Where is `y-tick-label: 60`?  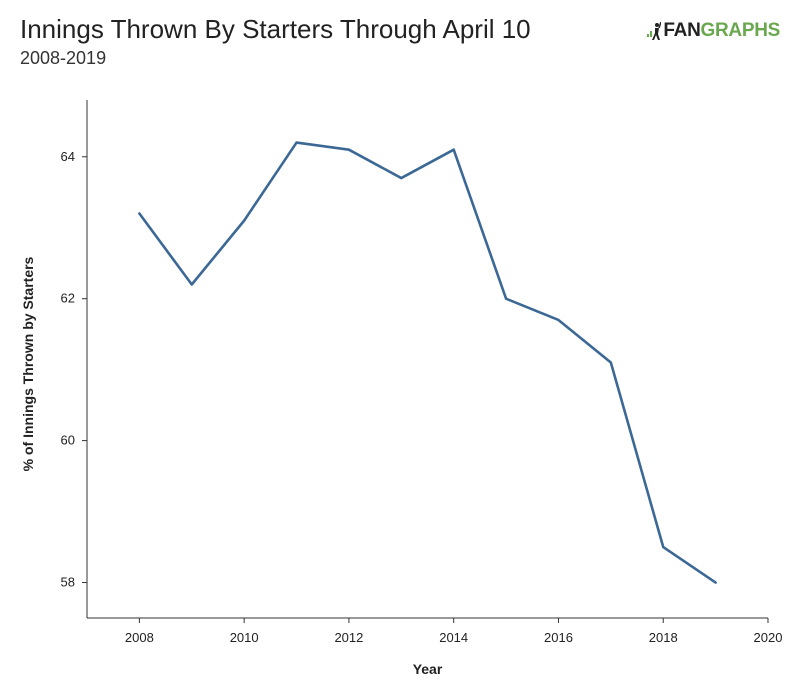
y-tick-label: 60 is located at coordinates (68, 440).